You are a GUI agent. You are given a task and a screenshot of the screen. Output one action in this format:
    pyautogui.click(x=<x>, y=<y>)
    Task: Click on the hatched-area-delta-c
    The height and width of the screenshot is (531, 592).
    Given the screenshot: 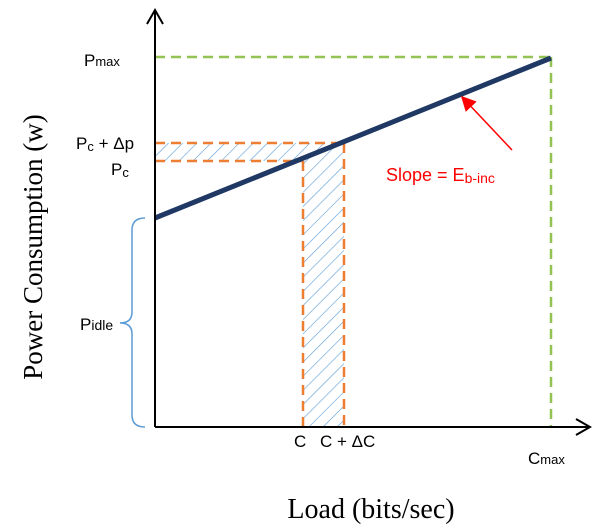 What is the action you would take?
    pyautogui.click(x=323, y=294)
    